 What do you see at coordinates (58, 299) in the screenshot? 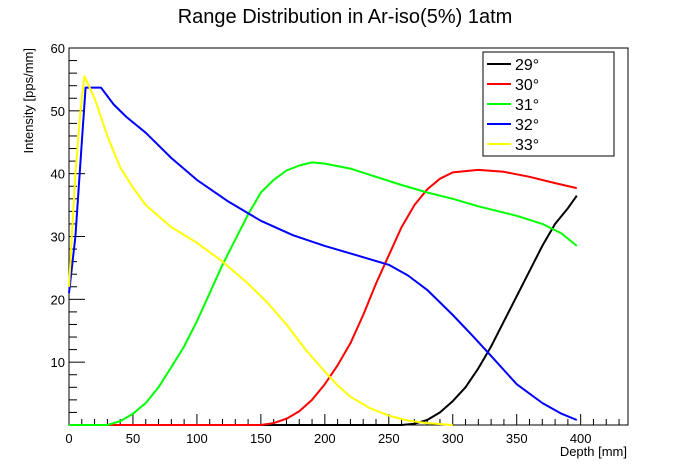
I see `y-tick-label: 20` at bounding box center [58, 299].